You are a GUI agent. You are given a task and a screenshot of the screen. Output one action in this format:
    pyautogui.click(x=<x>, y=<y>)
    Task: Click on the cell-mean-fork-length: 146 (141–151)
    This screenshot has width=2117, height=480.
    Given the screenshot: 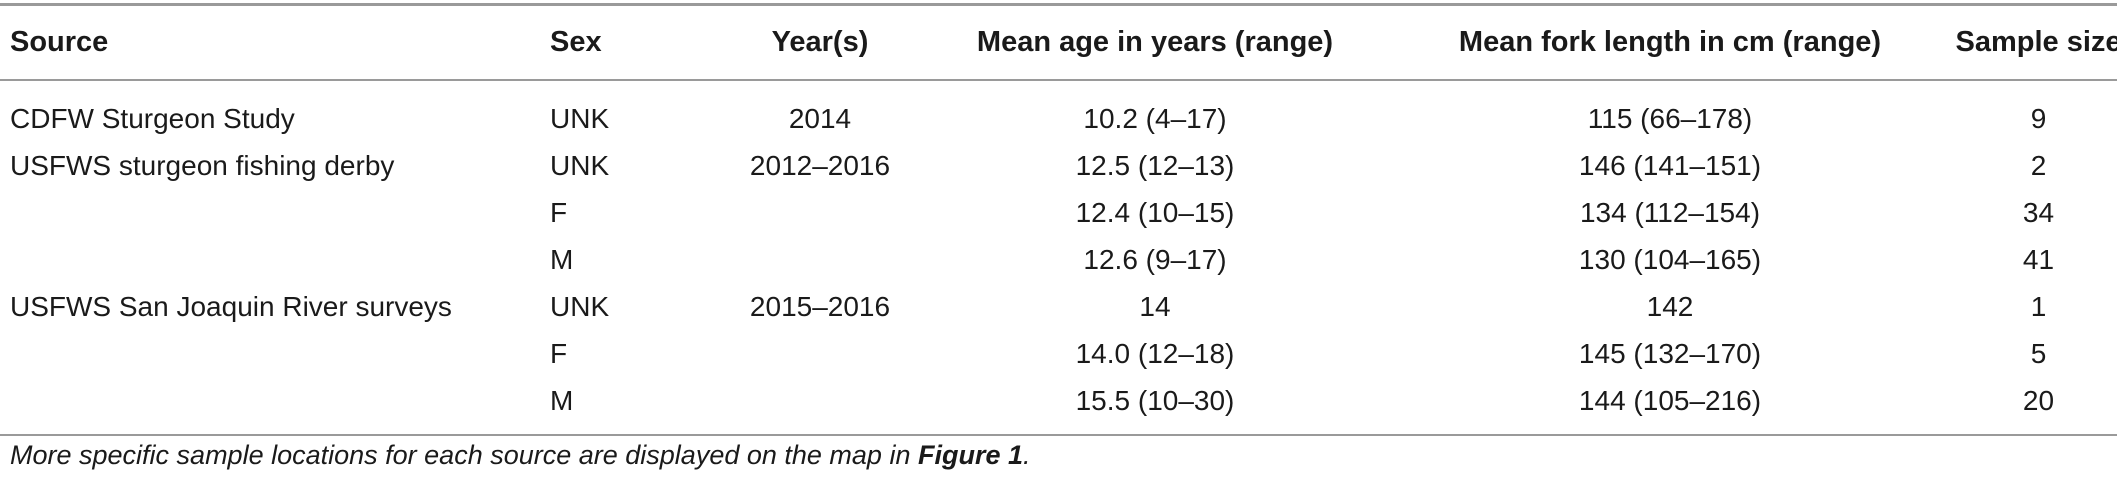 What is the action you would take?
    pyautogui.click(x=1670, y=165)
    